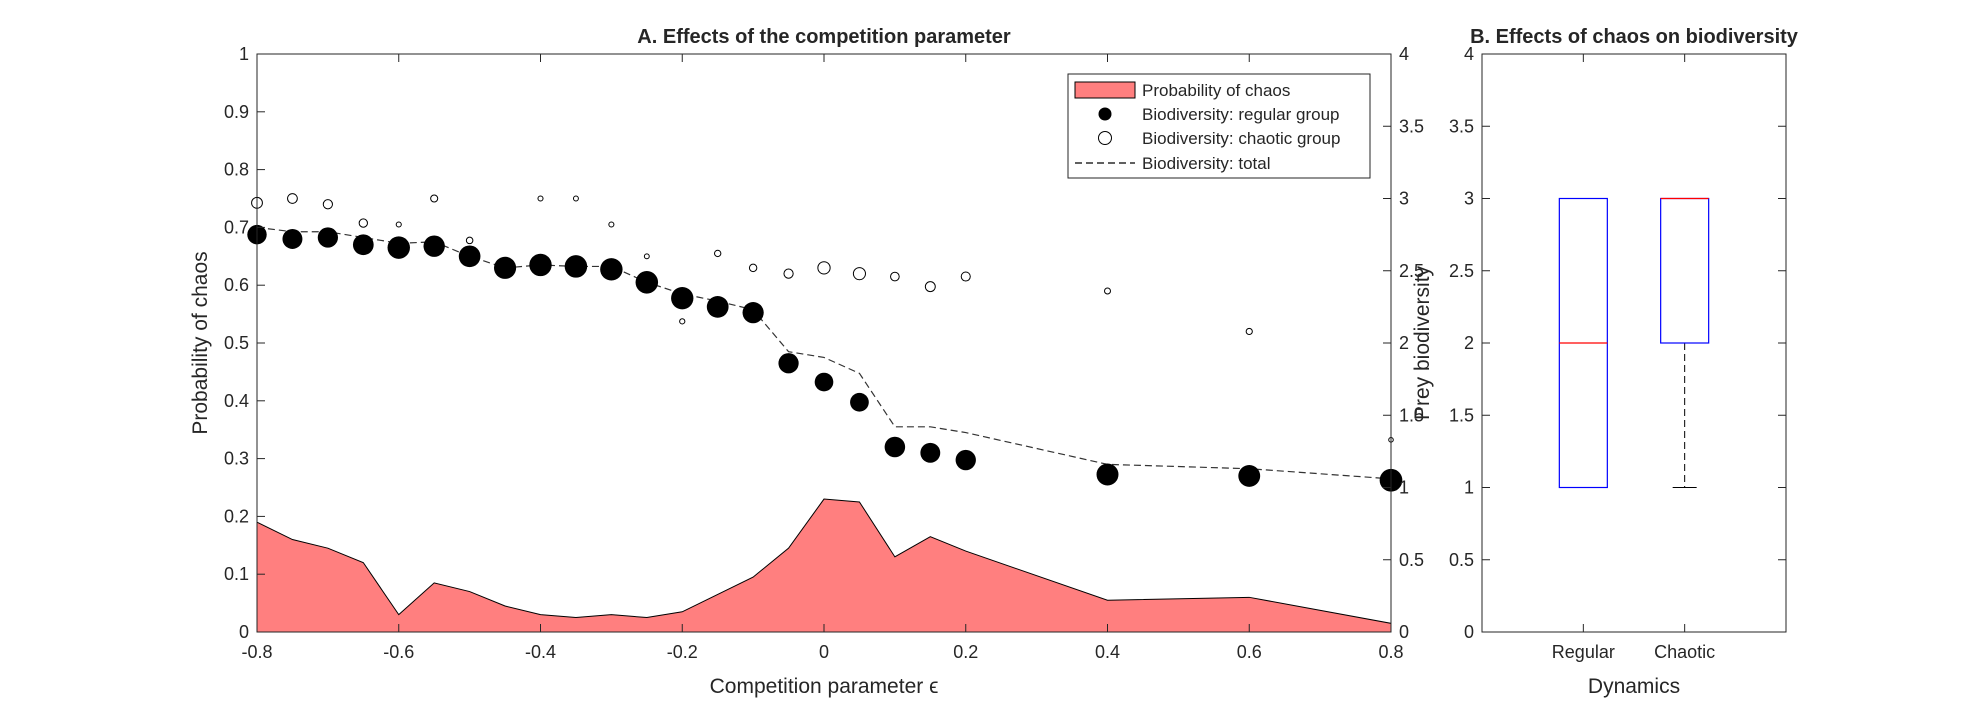  I want to click on panel-b-y-tick-label: 4, so click(1469, 54).